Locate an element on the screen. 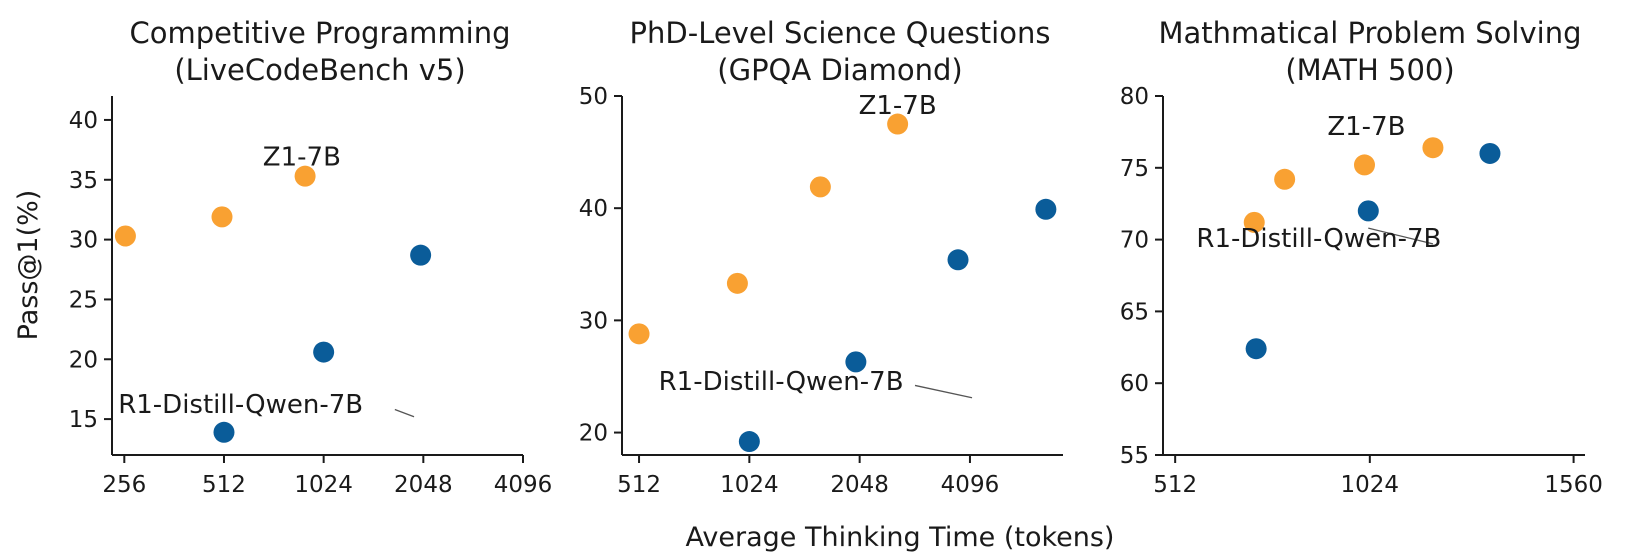 The width and height of the screenshot is (1628, 560). x-tick-label: 256 is located at coordinates (124, 485).